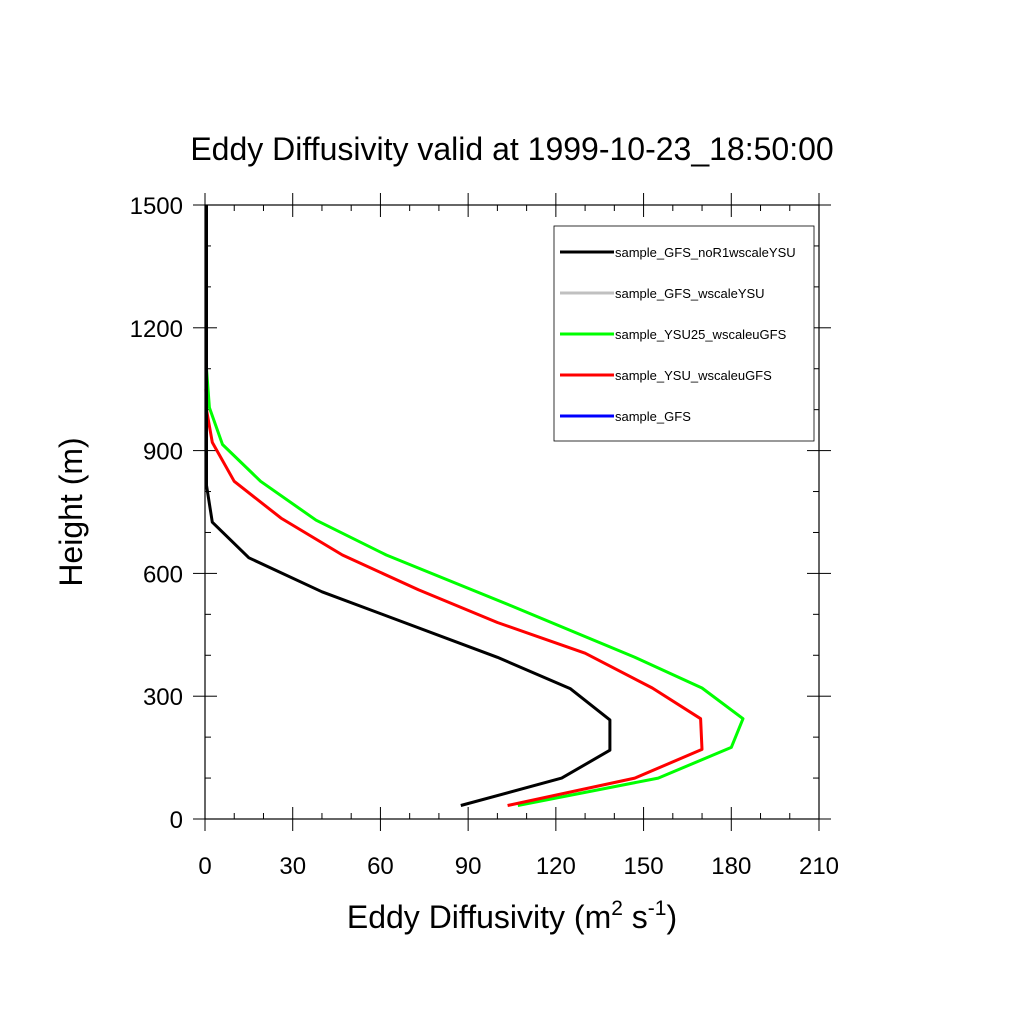  I want to click on legend-label: sample_GFS_noR1wscaleYSU, so click(705, 252).